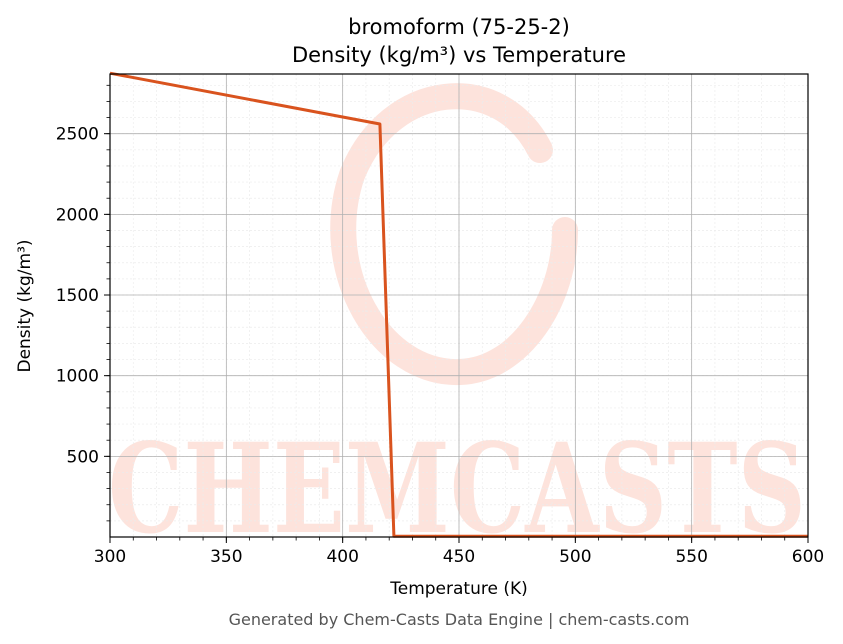 This screenshot has width=843, height=644. What do you see at coordinates (691, 557) in the screenshot?
I see `x-tick-label: 550` at bounding box center [691, 557].